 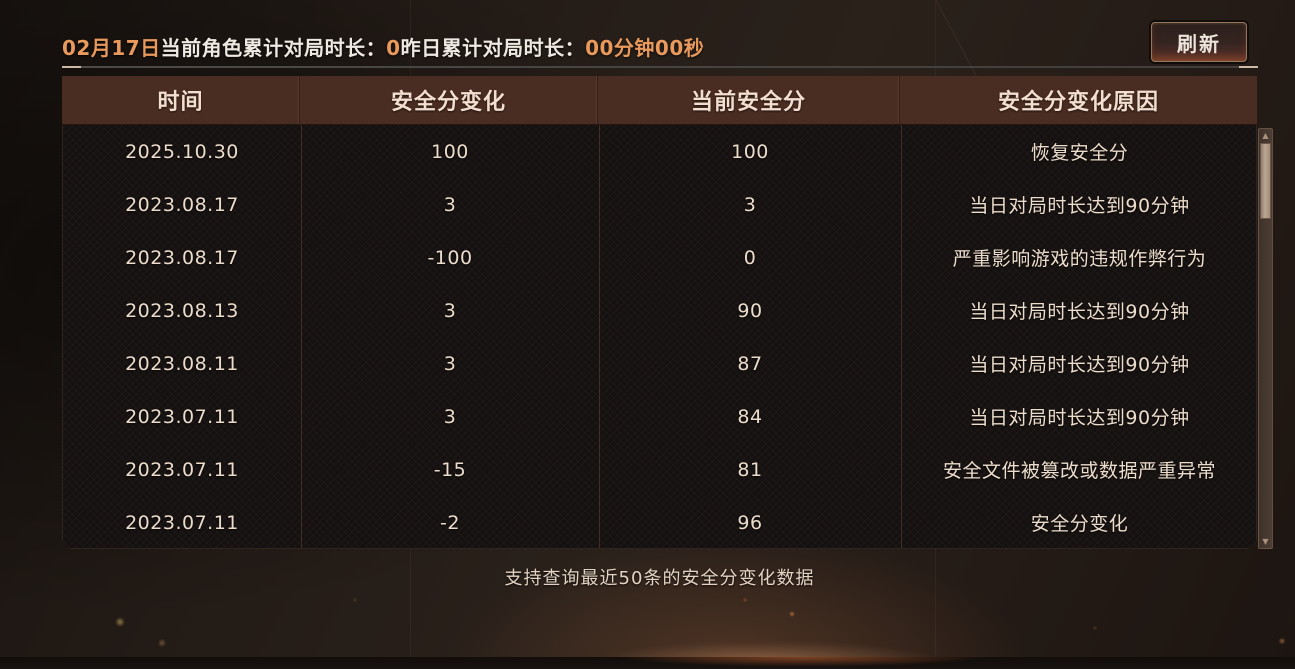 I want to click on scrollbar-thumb, so click(x=1265, y=181).